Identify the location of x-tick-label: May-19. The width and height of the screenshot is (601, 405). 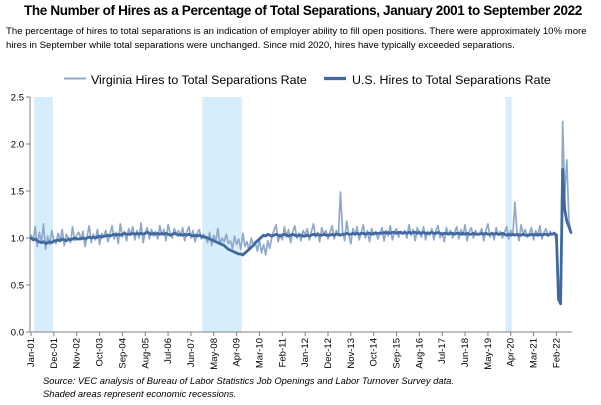
(488, 354).